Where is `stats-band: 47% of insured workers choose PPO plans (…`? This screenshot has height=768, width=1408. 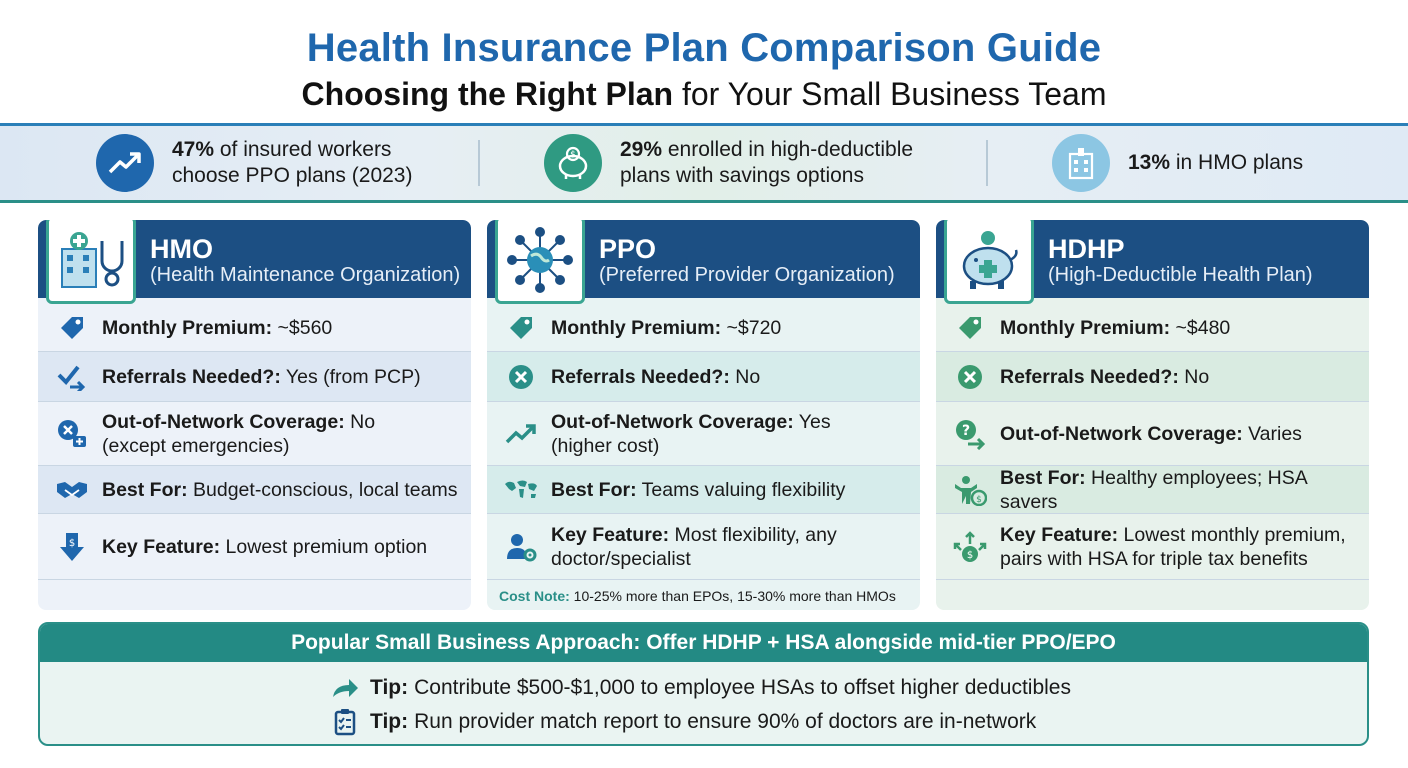
stats-band: 47% of insured workers choose PPO plans (… is located at coordinates (704, 163).